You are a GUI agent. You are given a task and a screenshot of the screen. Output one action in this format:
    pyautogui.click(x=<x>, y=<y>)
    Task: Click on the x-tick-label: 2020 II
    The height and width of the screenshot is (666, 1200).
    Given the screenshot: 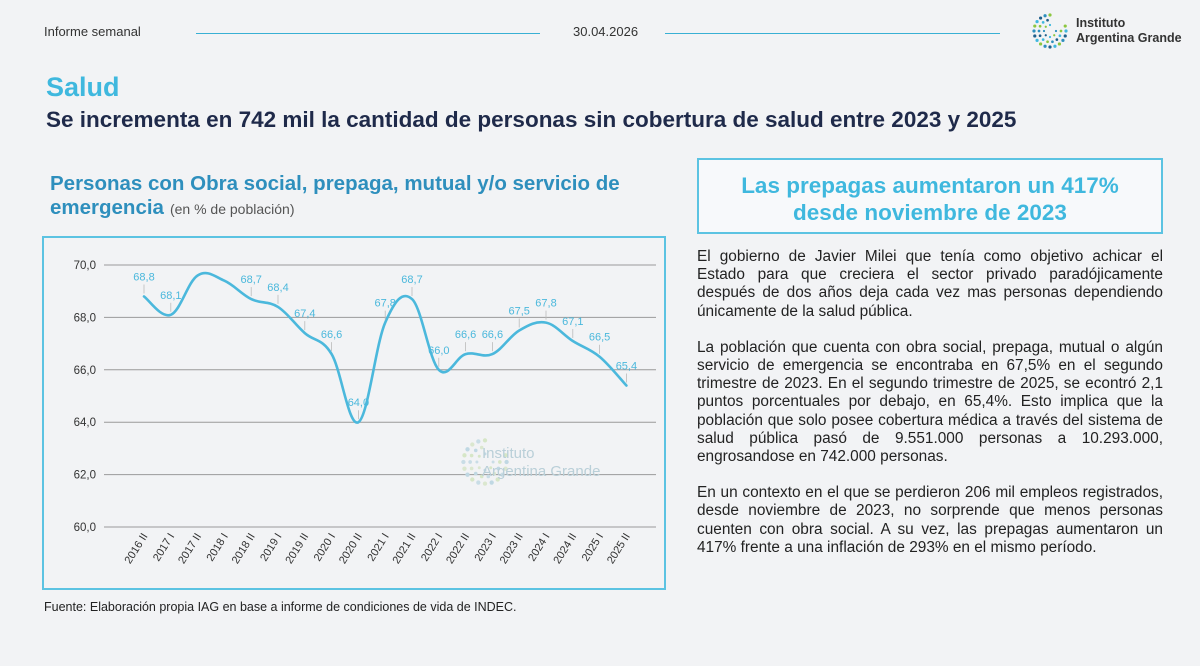 What is the action you would take?
    pyautogui.click(x=351, y=548)
    